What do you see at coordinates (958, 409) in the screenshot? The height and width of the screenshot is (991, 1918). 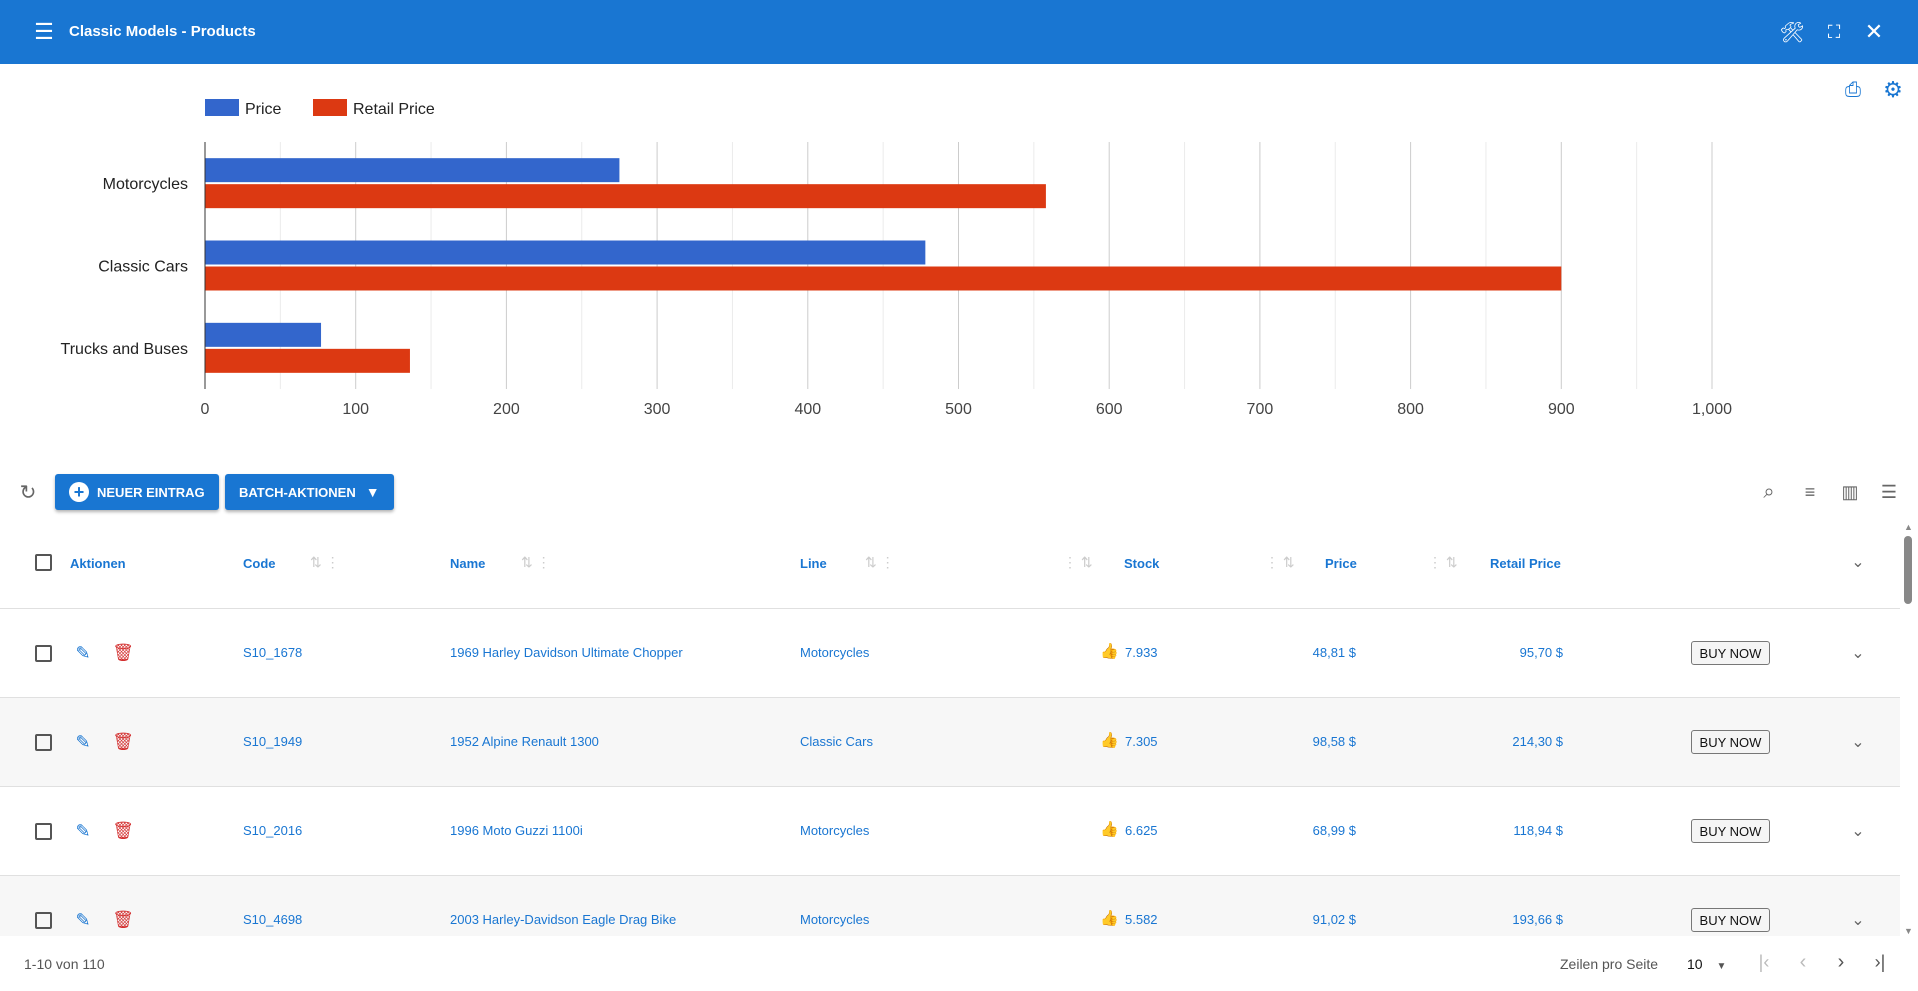 I see `x-tick-label: 500` at bounding box center [958, 409].